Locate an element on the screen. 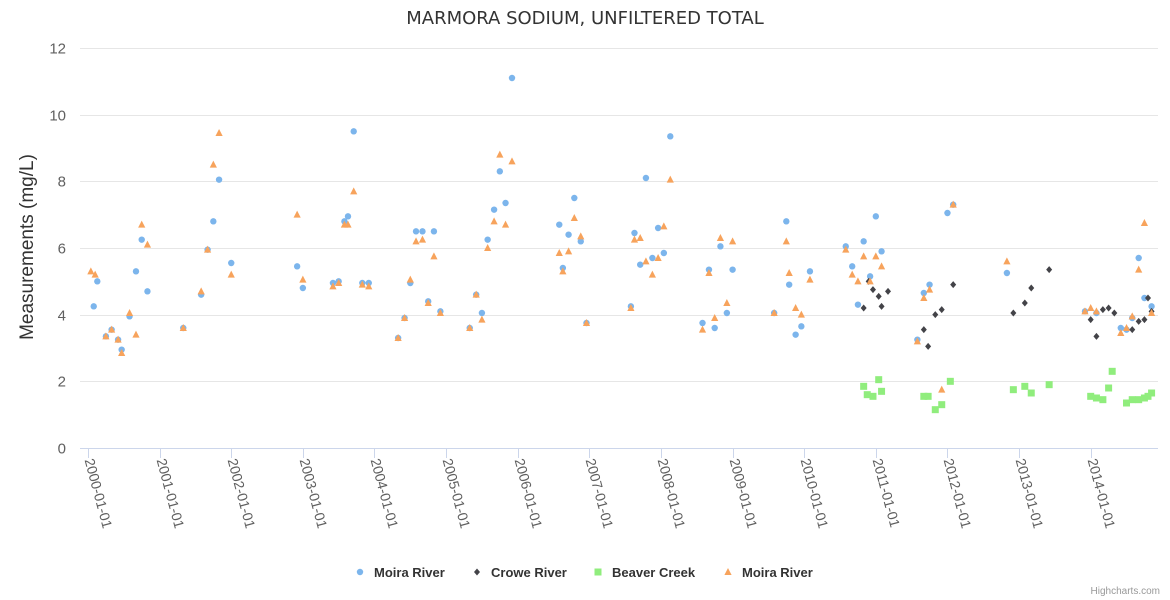 Image resolution: width=1170 pixels, height=600 pixels. legend-item: Moira River is located at coordinates (400, 572).